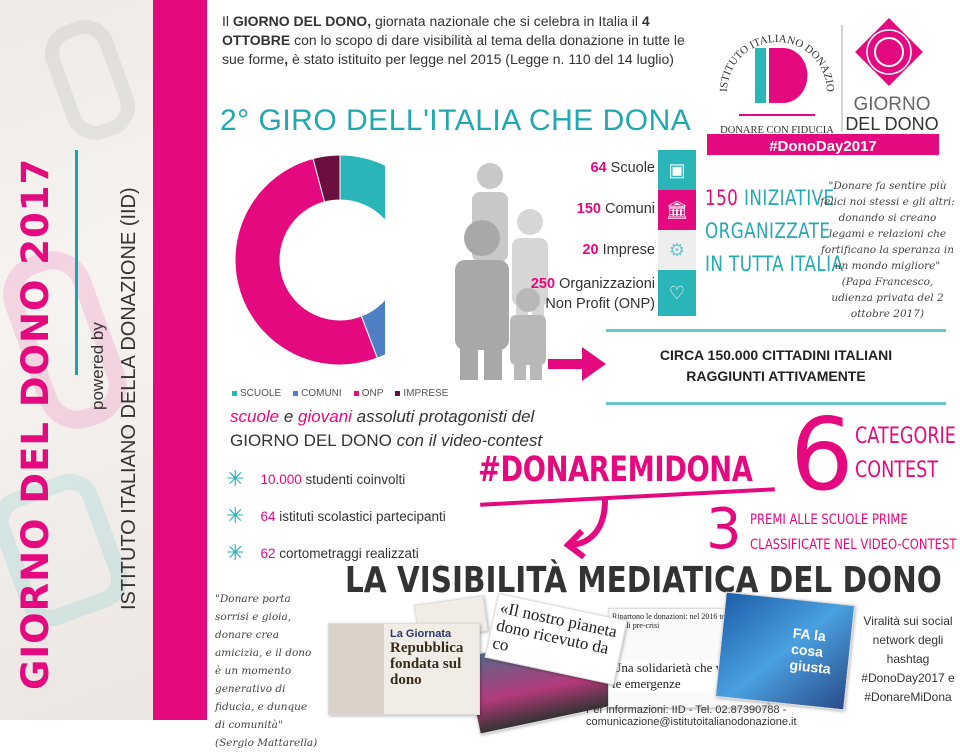 This screenshot has width=960, height=752. What do you see at coordinates (322, 552) in the screenshot?
I see `bullet-item: ✳ 62 cortometraggi realizzati` at bounding box center [322, 552].